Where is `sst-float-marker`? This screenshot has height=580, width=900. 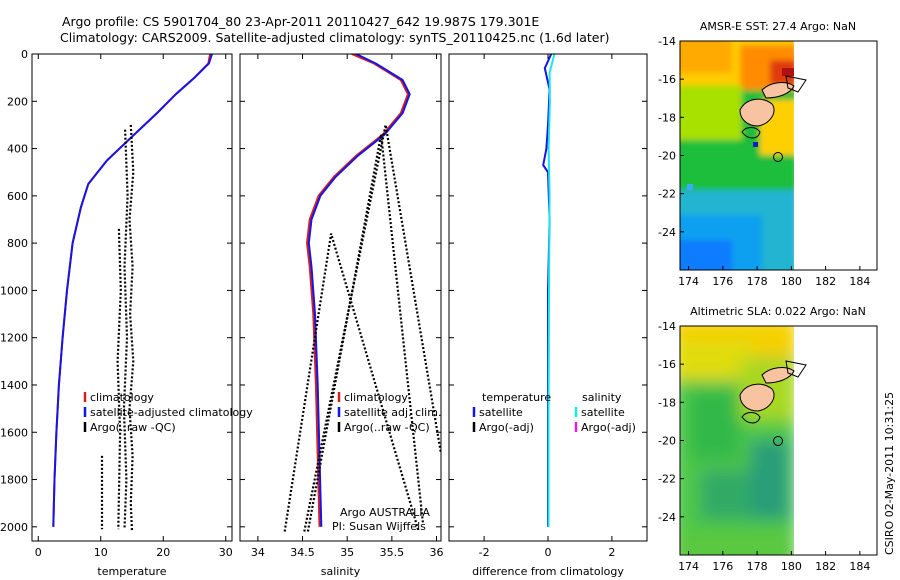
sst-float-marker is located at coordinates (778, 157).